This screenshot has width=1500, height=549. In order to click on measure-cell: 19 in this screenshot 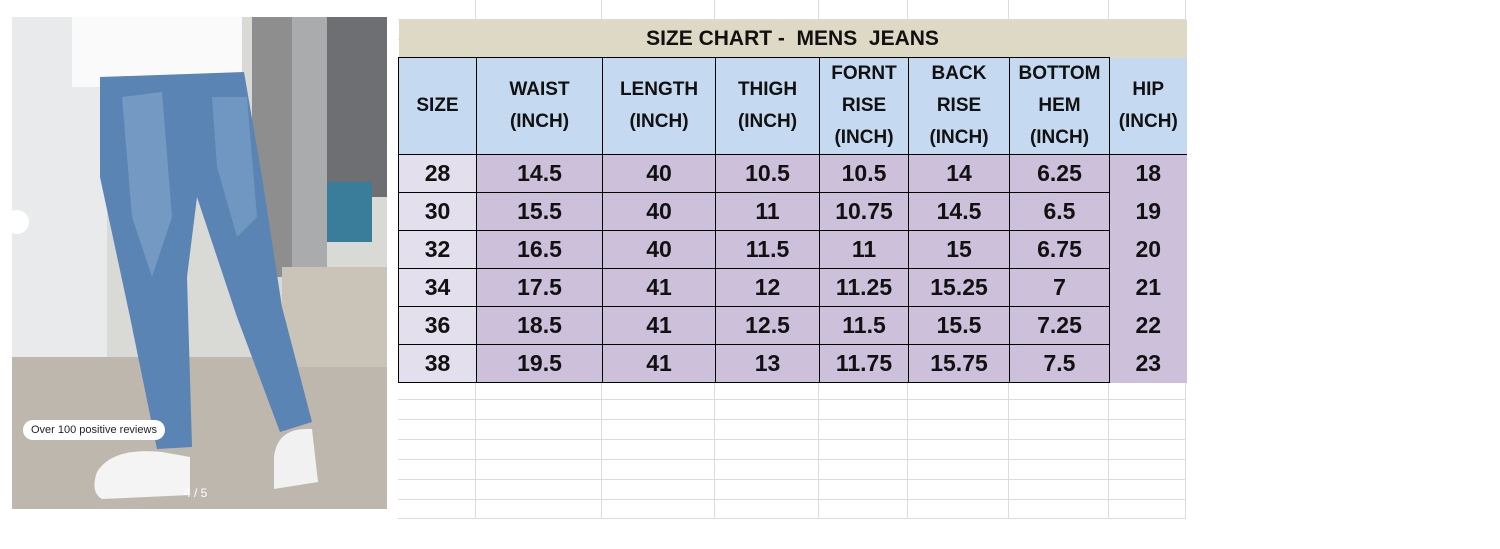, I will do `click(1148, 211)`.